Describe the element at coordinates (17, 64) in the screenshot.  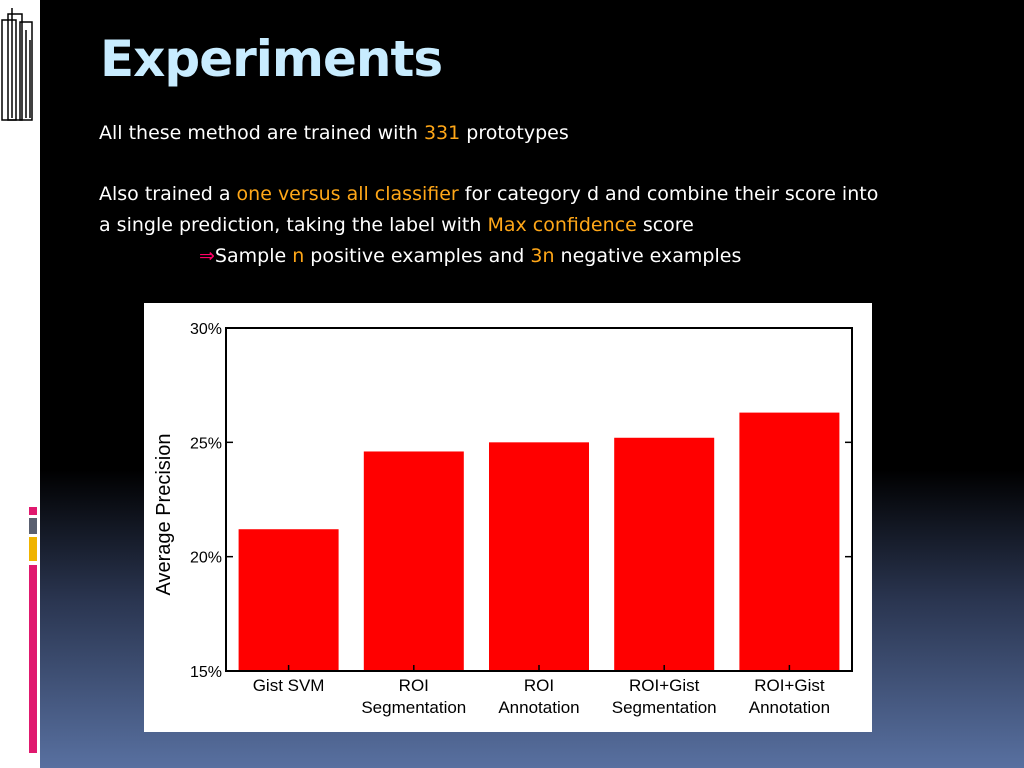
I see `frame-lines-decoration` at that location.